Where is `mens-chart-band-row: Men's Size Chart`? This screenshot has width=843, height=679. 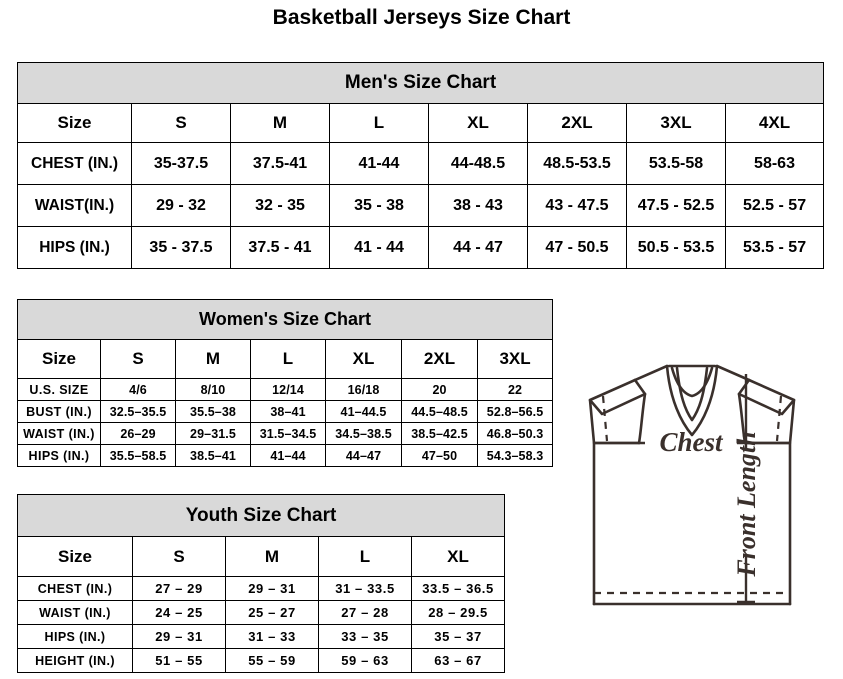 mens-chart-band-row: Men's Size Chart is located at coordinates (420, 83).